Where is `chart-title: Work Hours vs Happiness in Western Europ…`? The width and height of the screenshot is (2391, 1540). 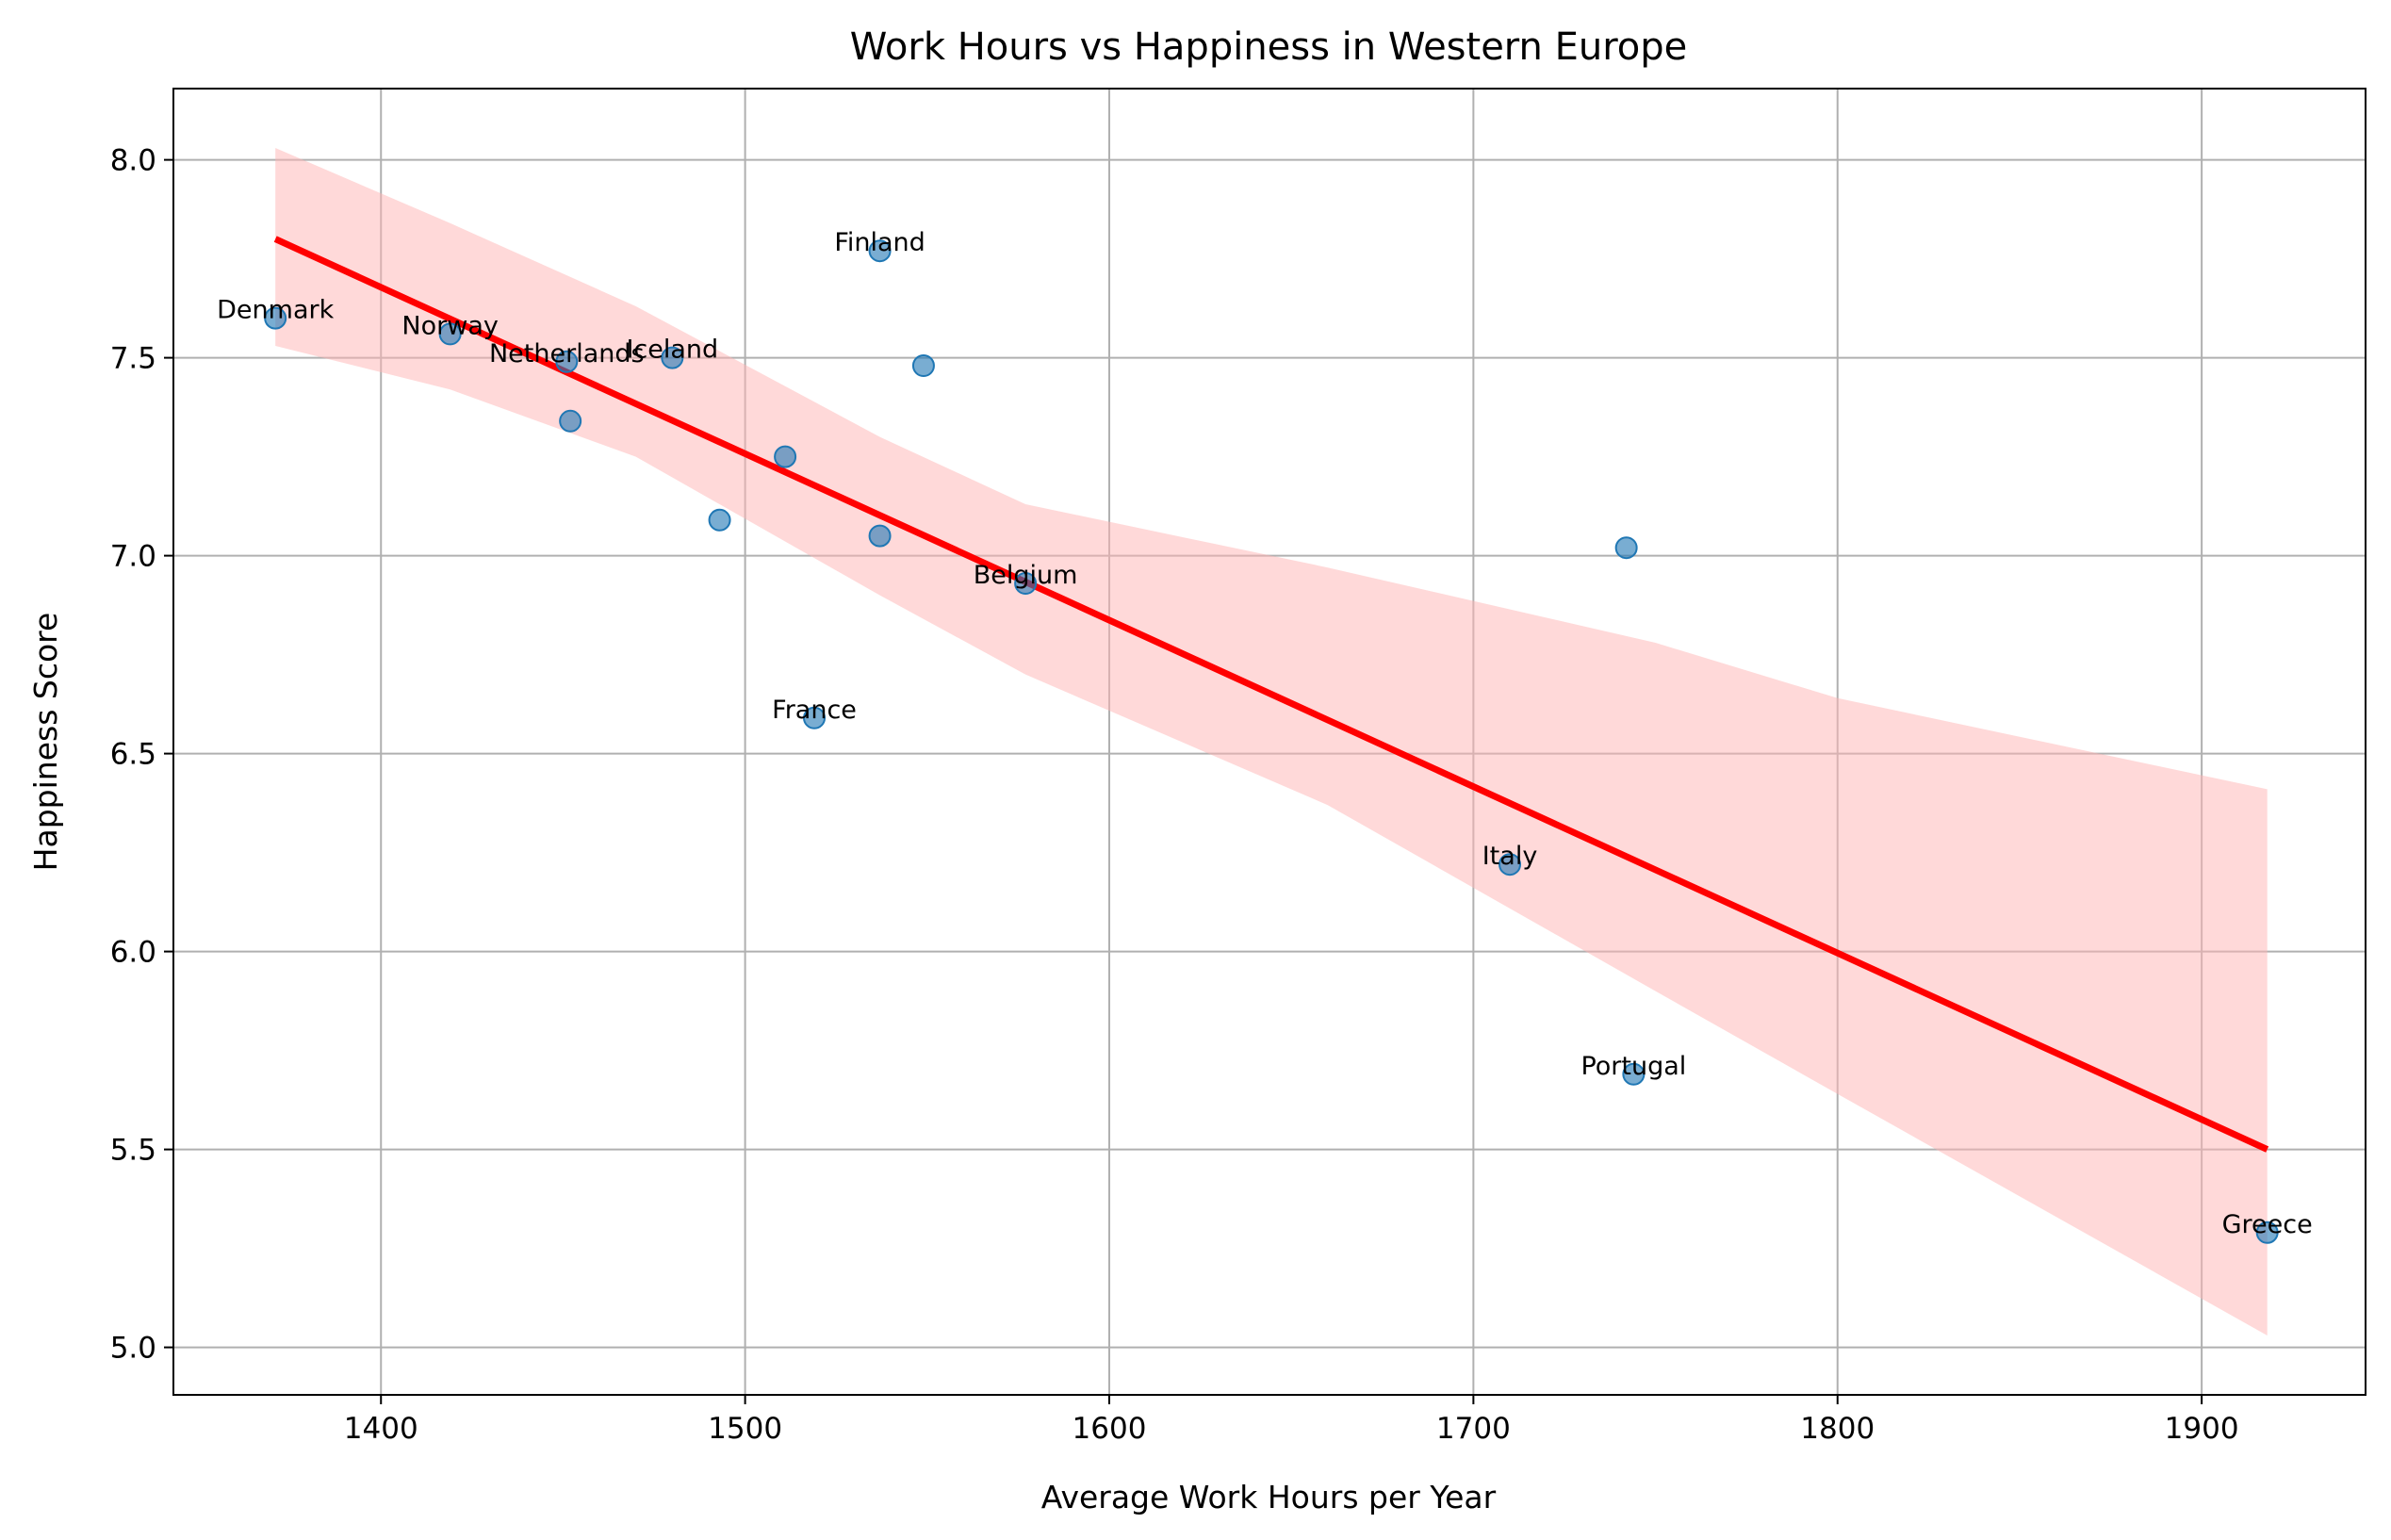
chart-title: Work Hours vs Happiness in Western Europ… is located at coordinates (1269, 47).